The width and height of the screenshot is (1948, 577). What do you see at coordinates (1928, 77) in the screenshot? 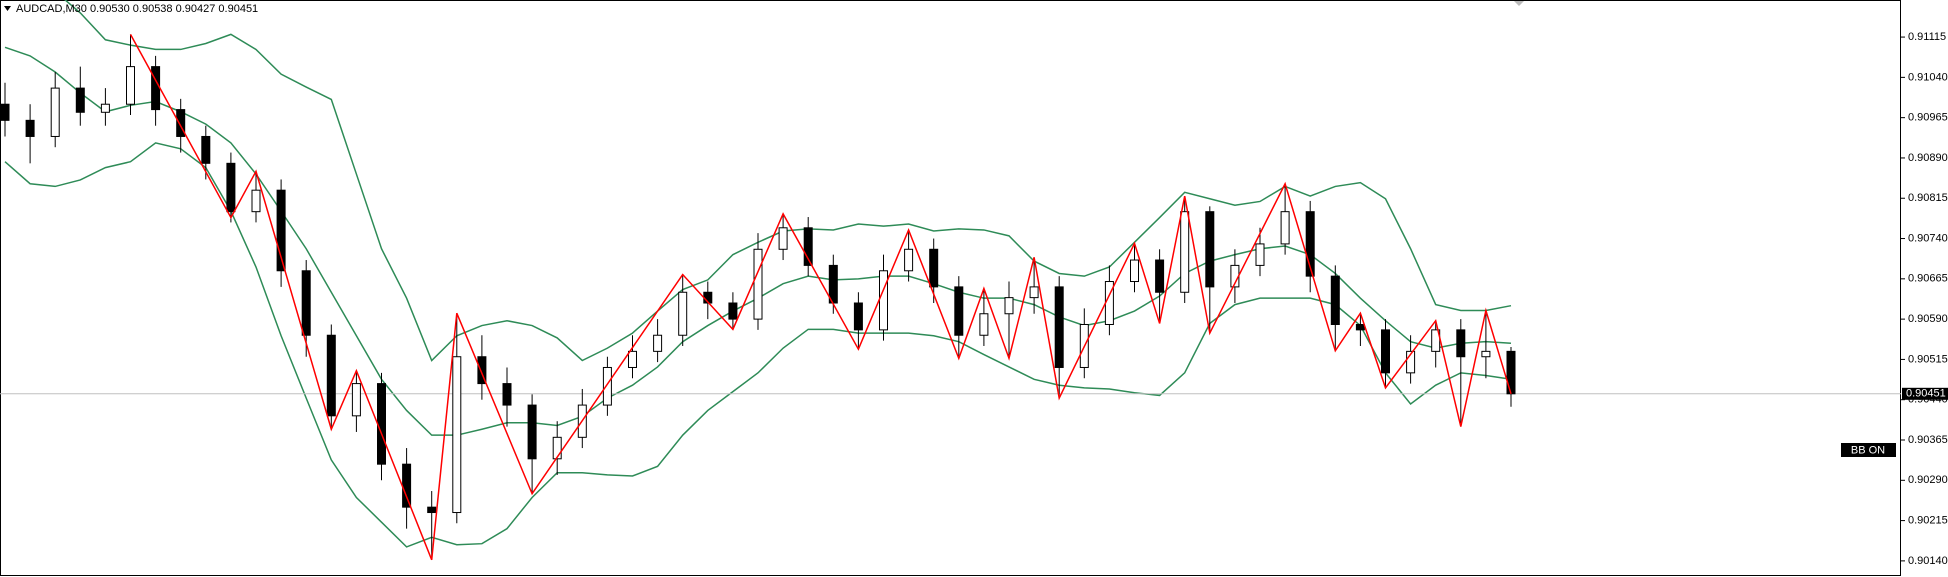
I see `y-tick-label: 0.91040` at bounding box center [1928, 77].